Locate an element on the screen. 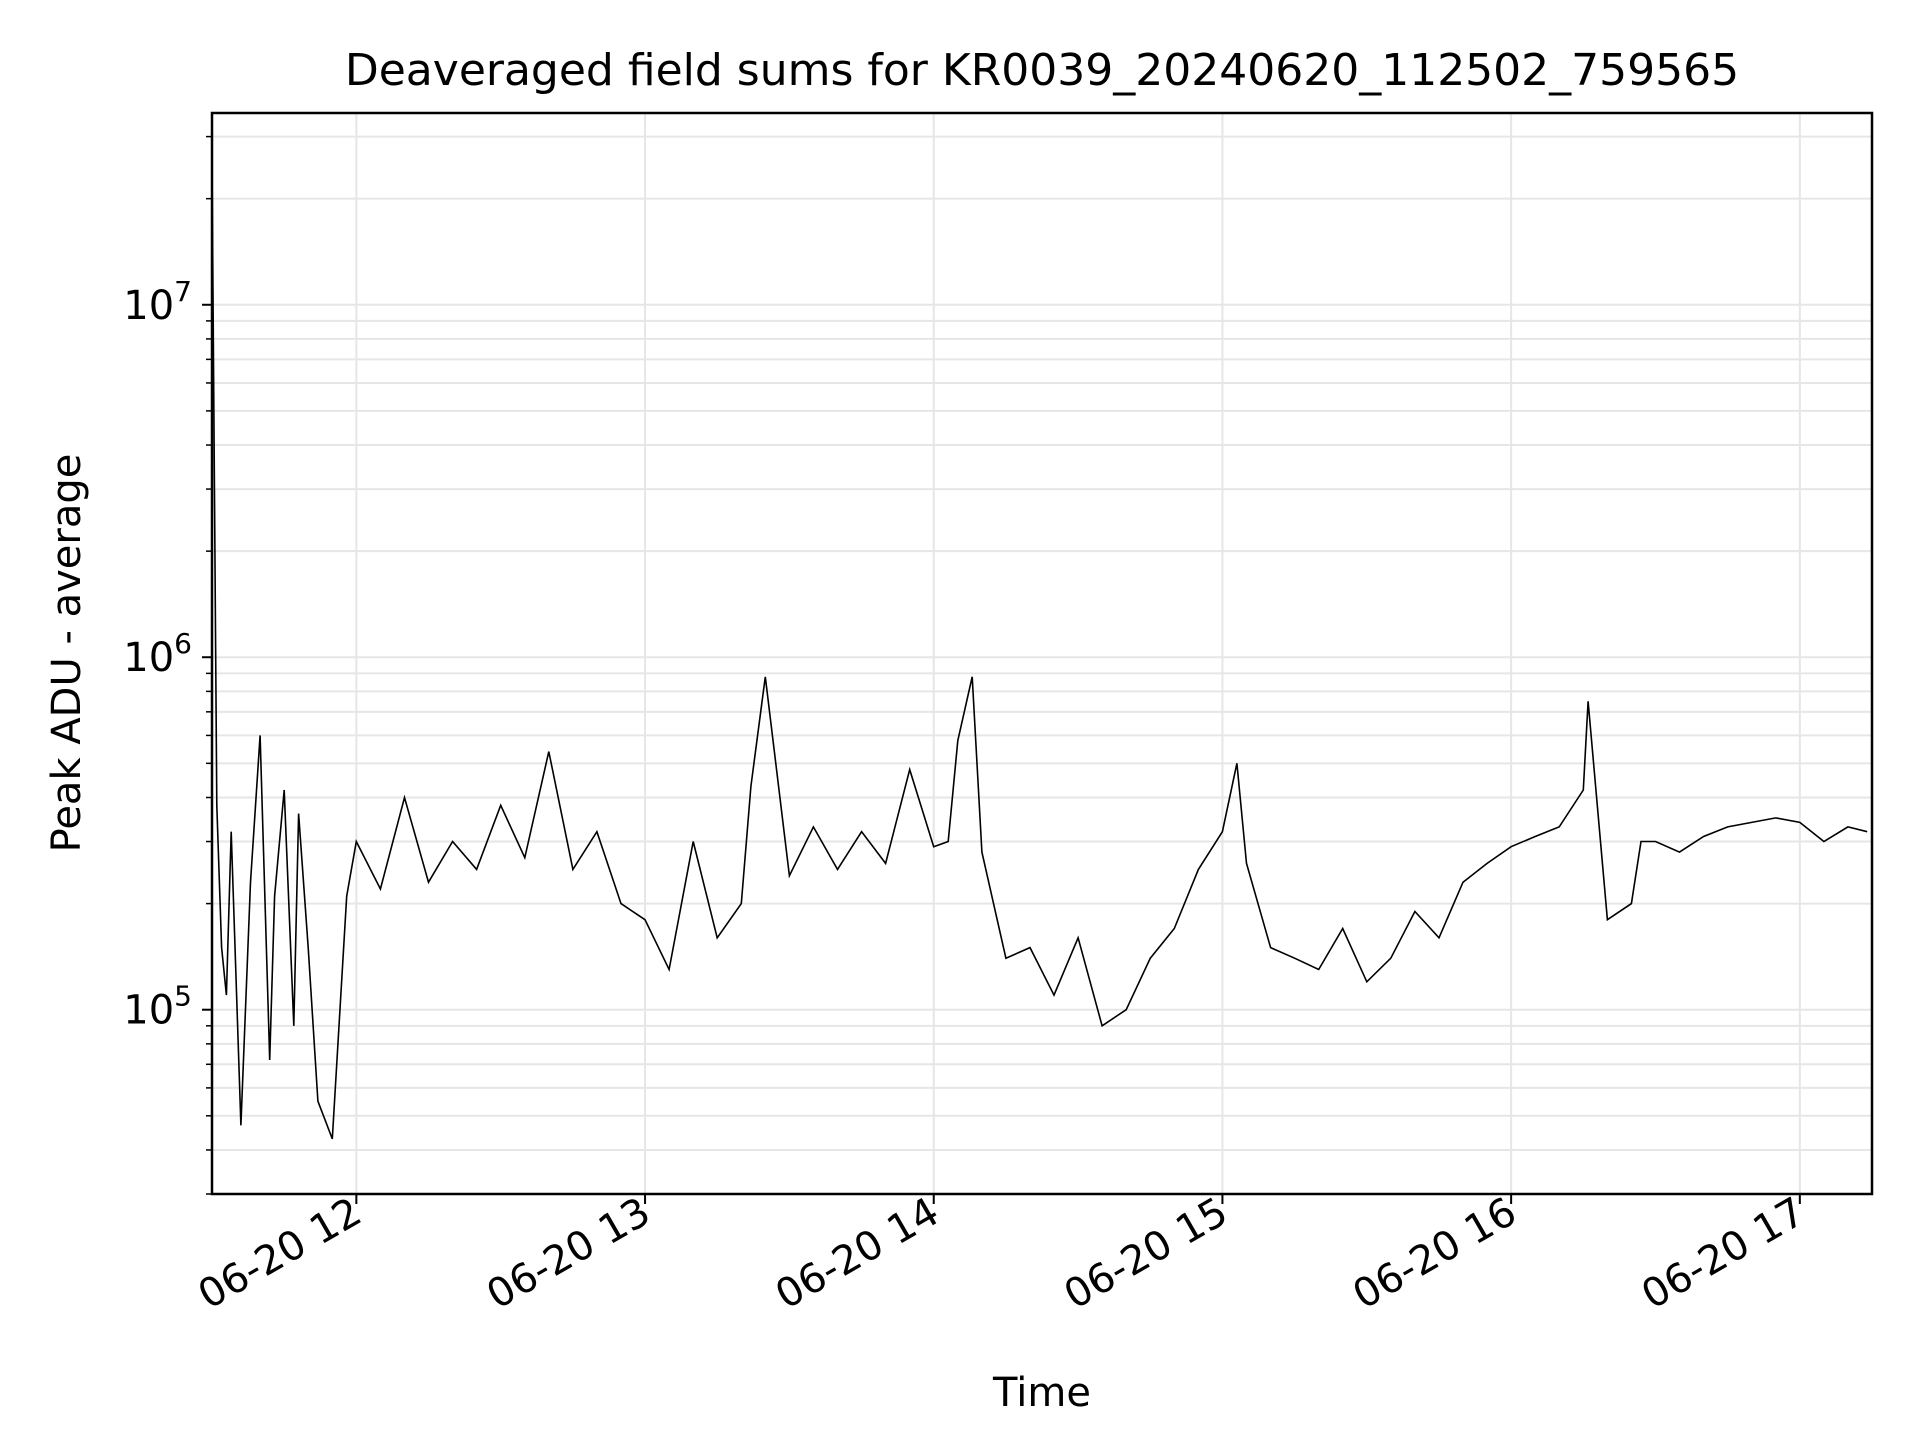 Image resolution: width=1920 pixels, height=1440 pixels. y-axis-label: Peak ADU - average is located at coordinates (67, 653).